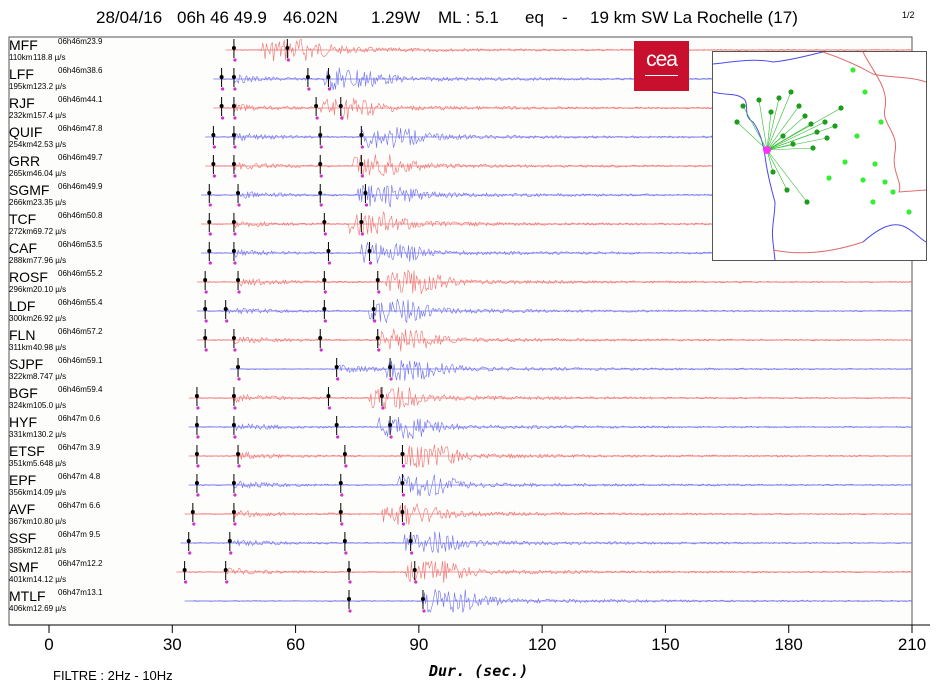 This screenshot has height=686, width=940. What do you see at coordinates (50, 231) in the screenshot?
I see `peak-amplitude: 69.72 µ/s` at bounding box center [50, 231].